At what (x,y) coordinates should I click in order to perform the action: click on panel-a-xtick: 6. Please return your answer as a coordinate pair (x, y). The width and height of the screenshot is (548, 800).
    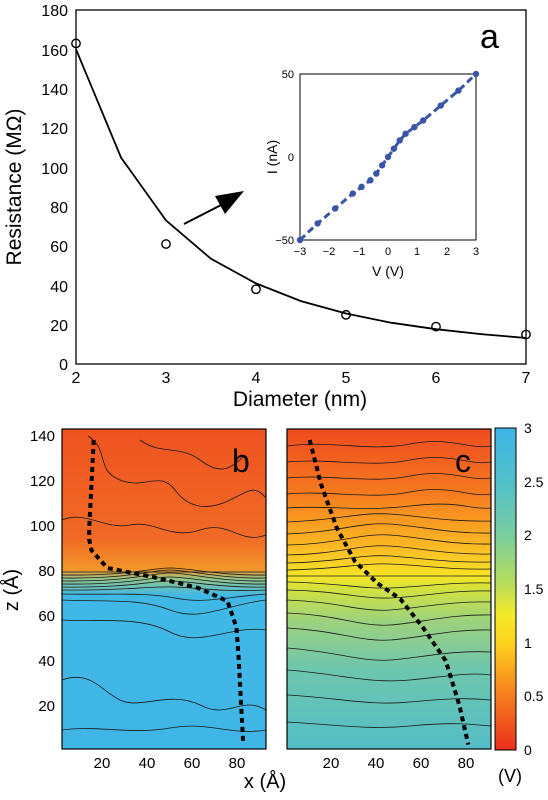
    Looking at the image, I should click on (436, 378).